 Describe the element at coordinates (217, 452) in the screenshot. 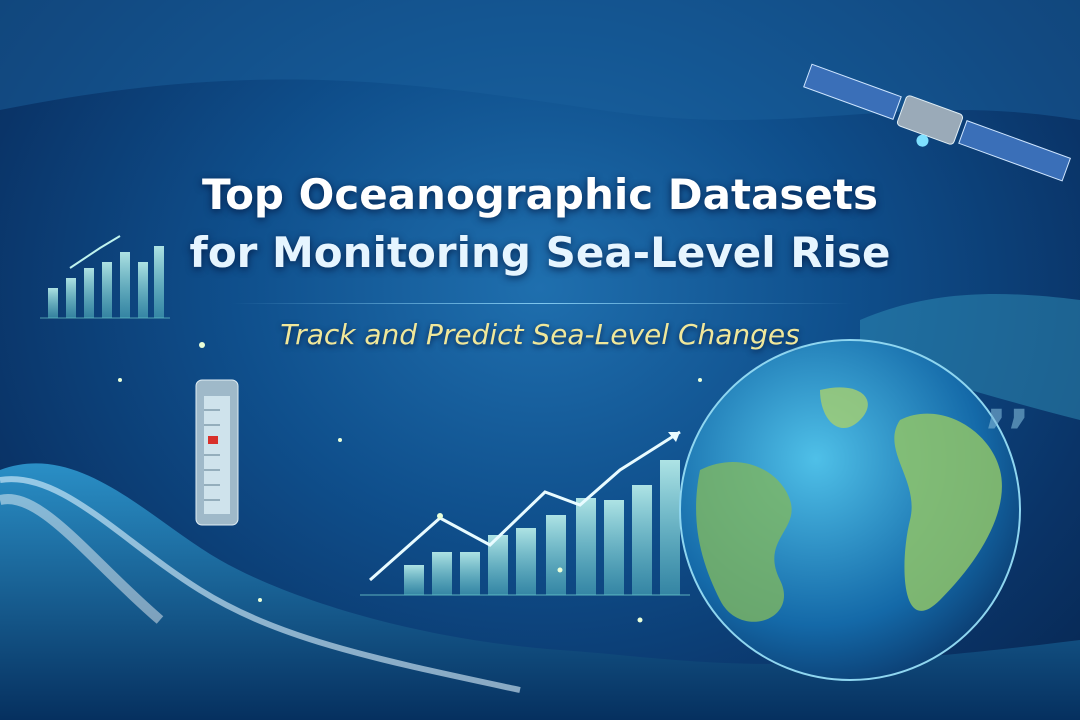

I see `tide-gauge-icon` at that location.